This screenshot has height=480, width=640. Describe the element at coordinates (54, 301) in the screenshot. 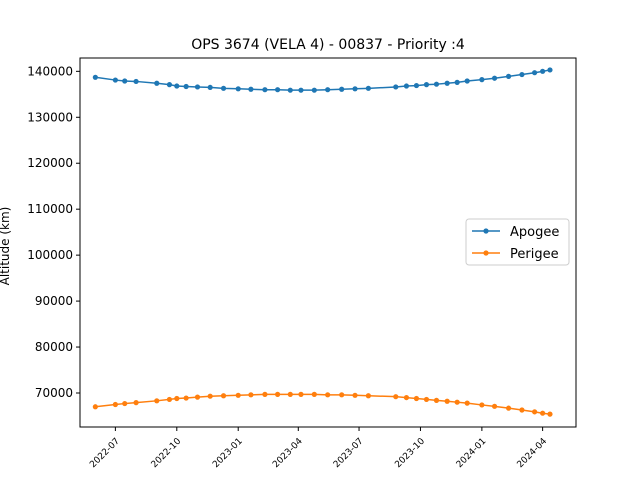

I see `y-tick-label: 90000` at that location.